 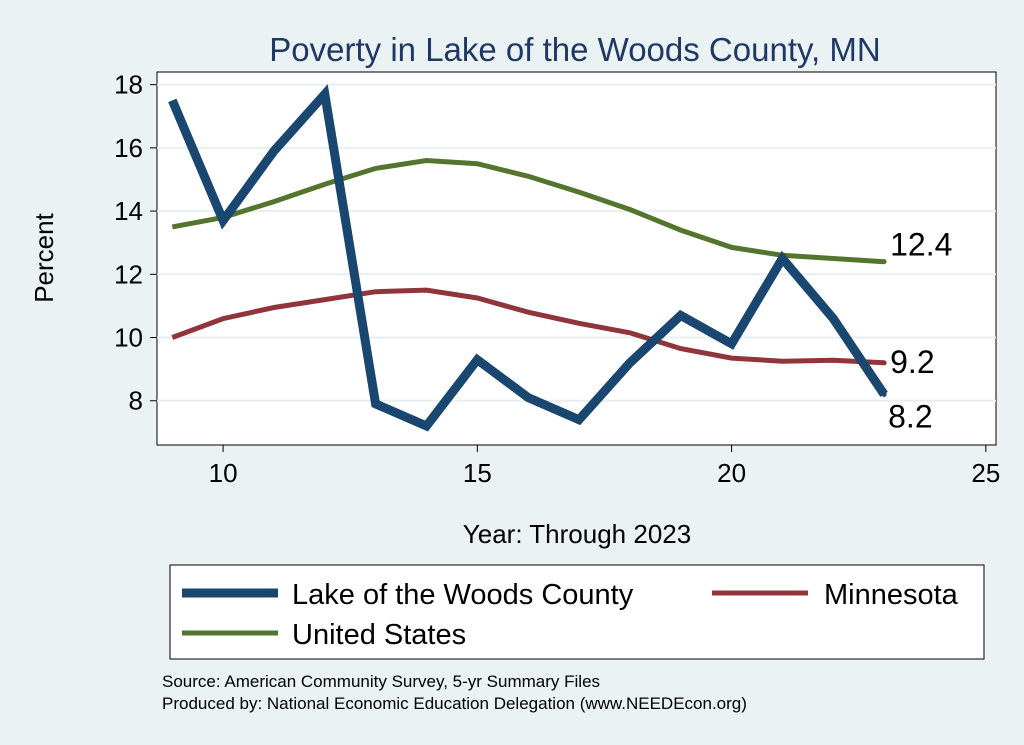 What do you see at coordinates (912, 362) in the screenshot?
I see `end-label-minnesota: 9.2` at bounding box center [912, 362].